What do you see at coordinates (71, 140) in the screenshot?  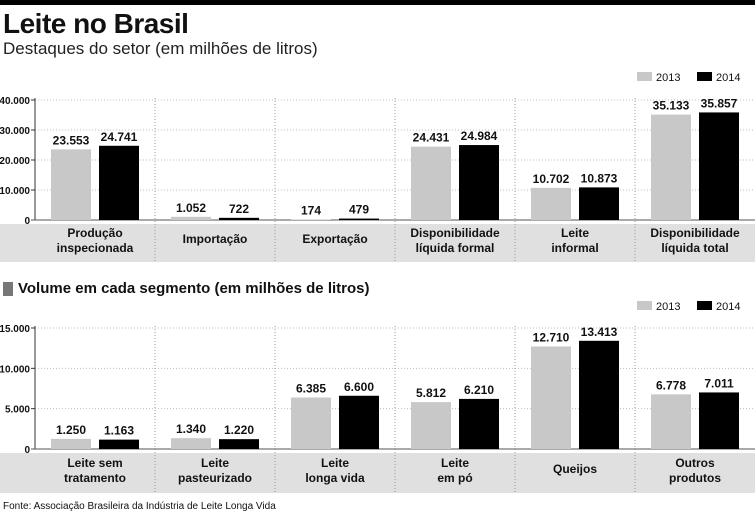 I see `c1-data-label-2013: 23.553` at bounding box center [71, 140].